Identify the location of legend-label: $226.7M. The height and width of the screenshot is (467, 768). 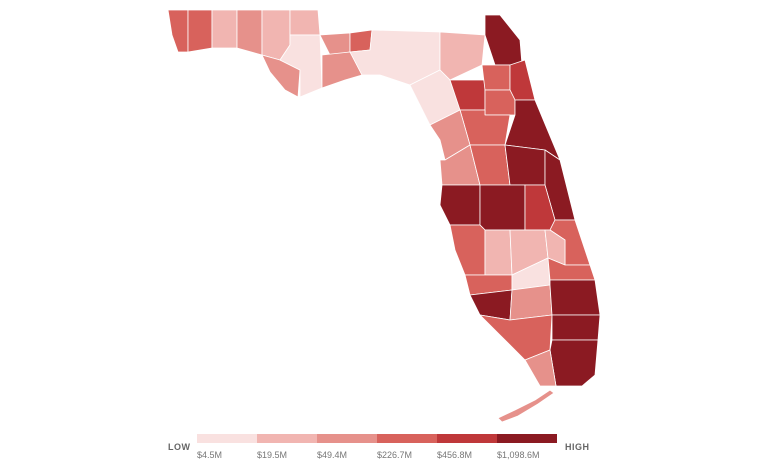
(394, 455).